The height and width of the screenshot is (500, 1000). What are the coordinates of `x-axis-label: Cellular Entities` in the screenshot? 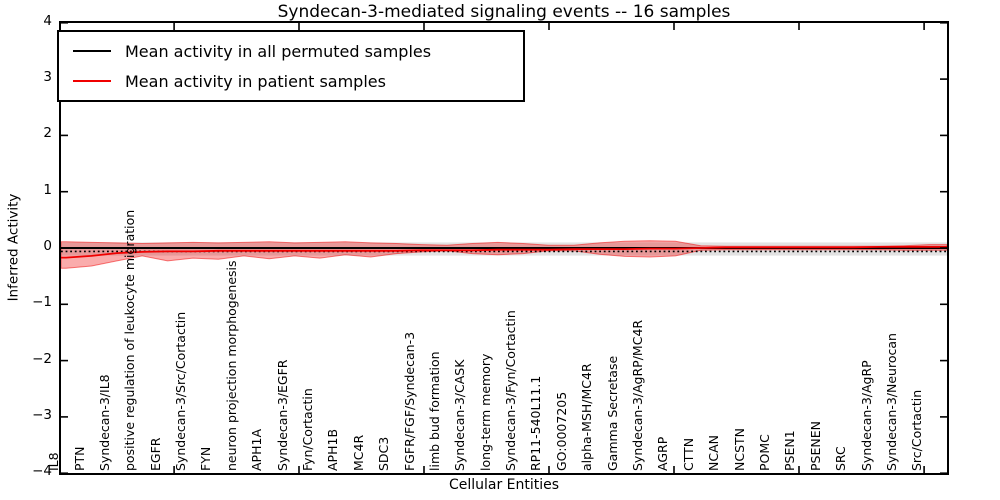 It's located at (504, 485).